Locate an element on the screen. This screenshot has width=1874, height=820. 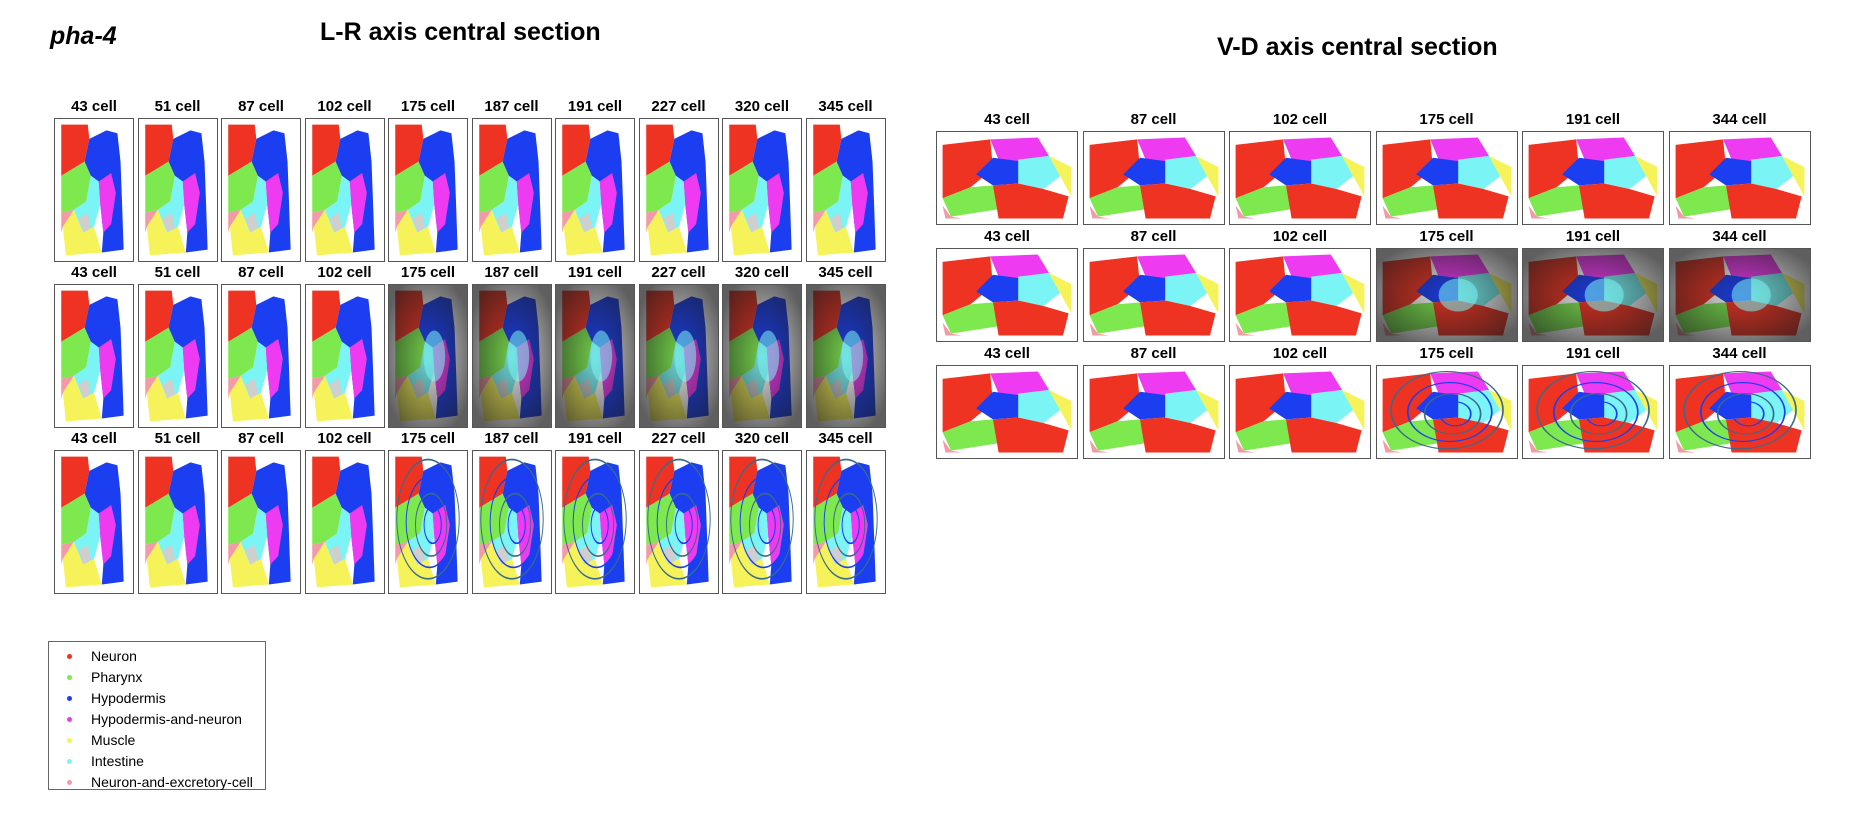
section-panel: 87 cell is located at coordinates (1153, 285).